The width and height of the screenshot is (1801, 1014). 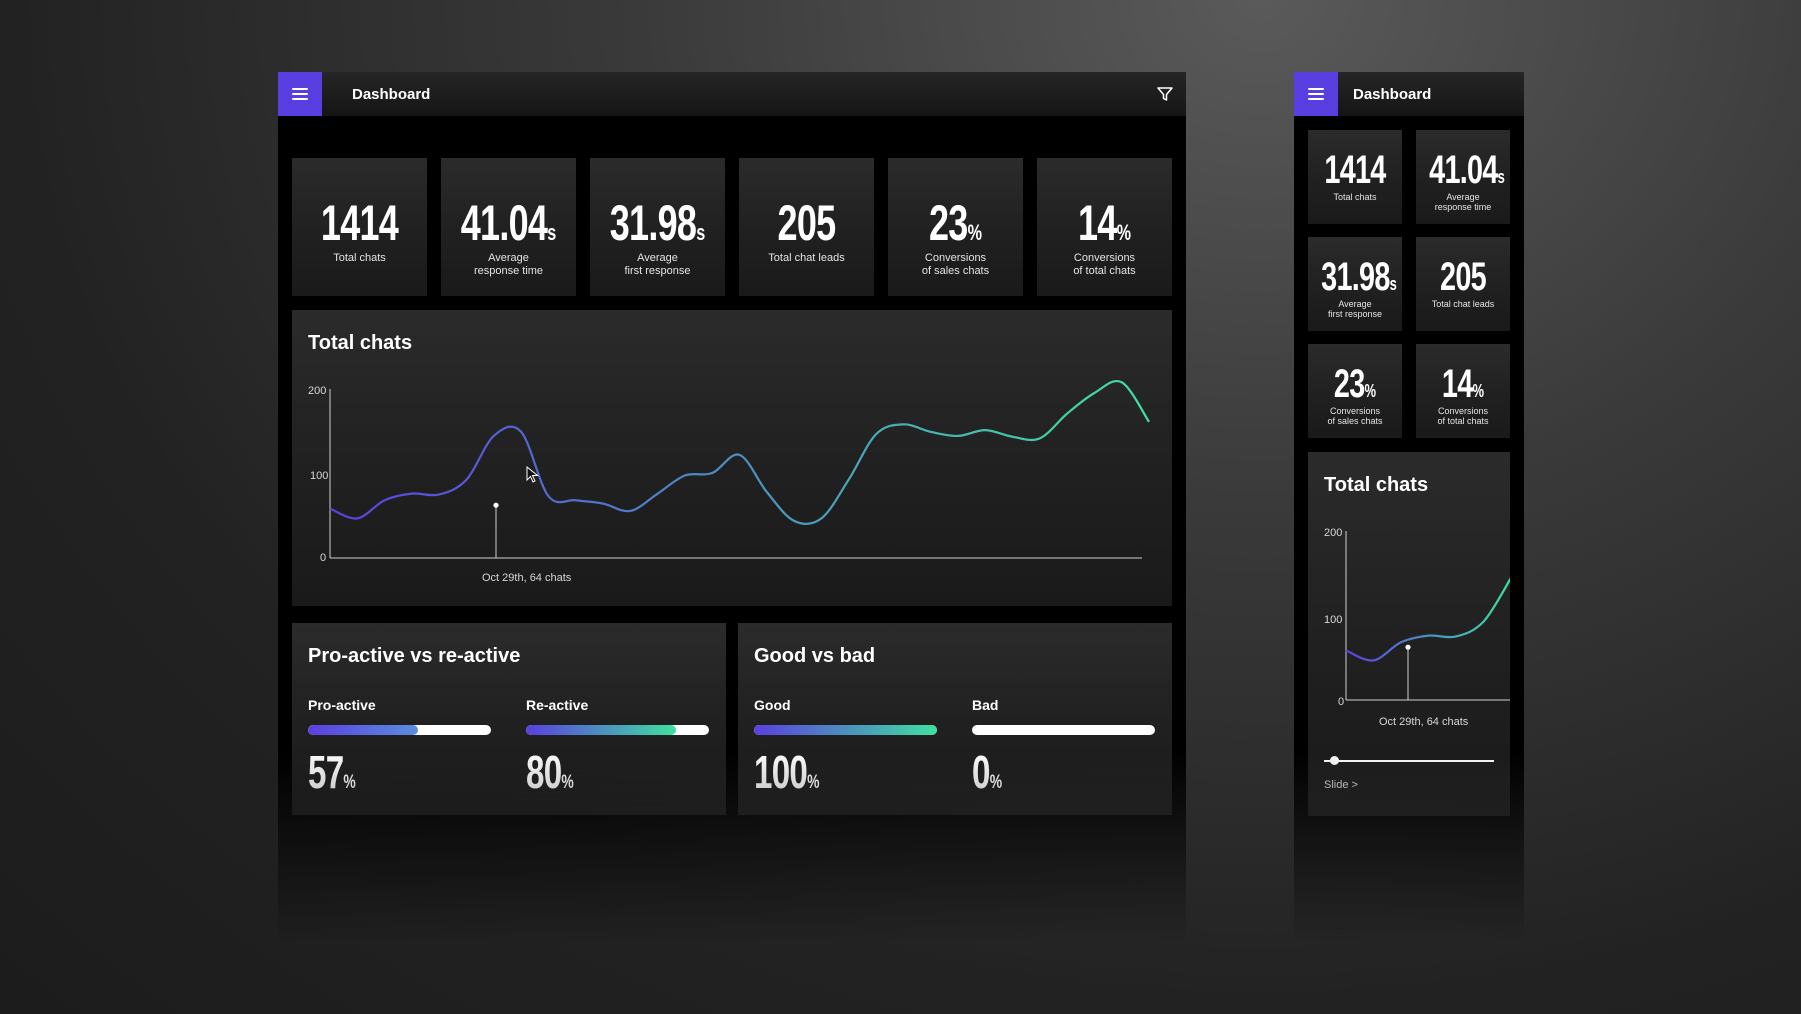 What do you see at coordinates (1334, 760) in the screenshot?
I see `slider-handle` at bounding box center [1334, 760].